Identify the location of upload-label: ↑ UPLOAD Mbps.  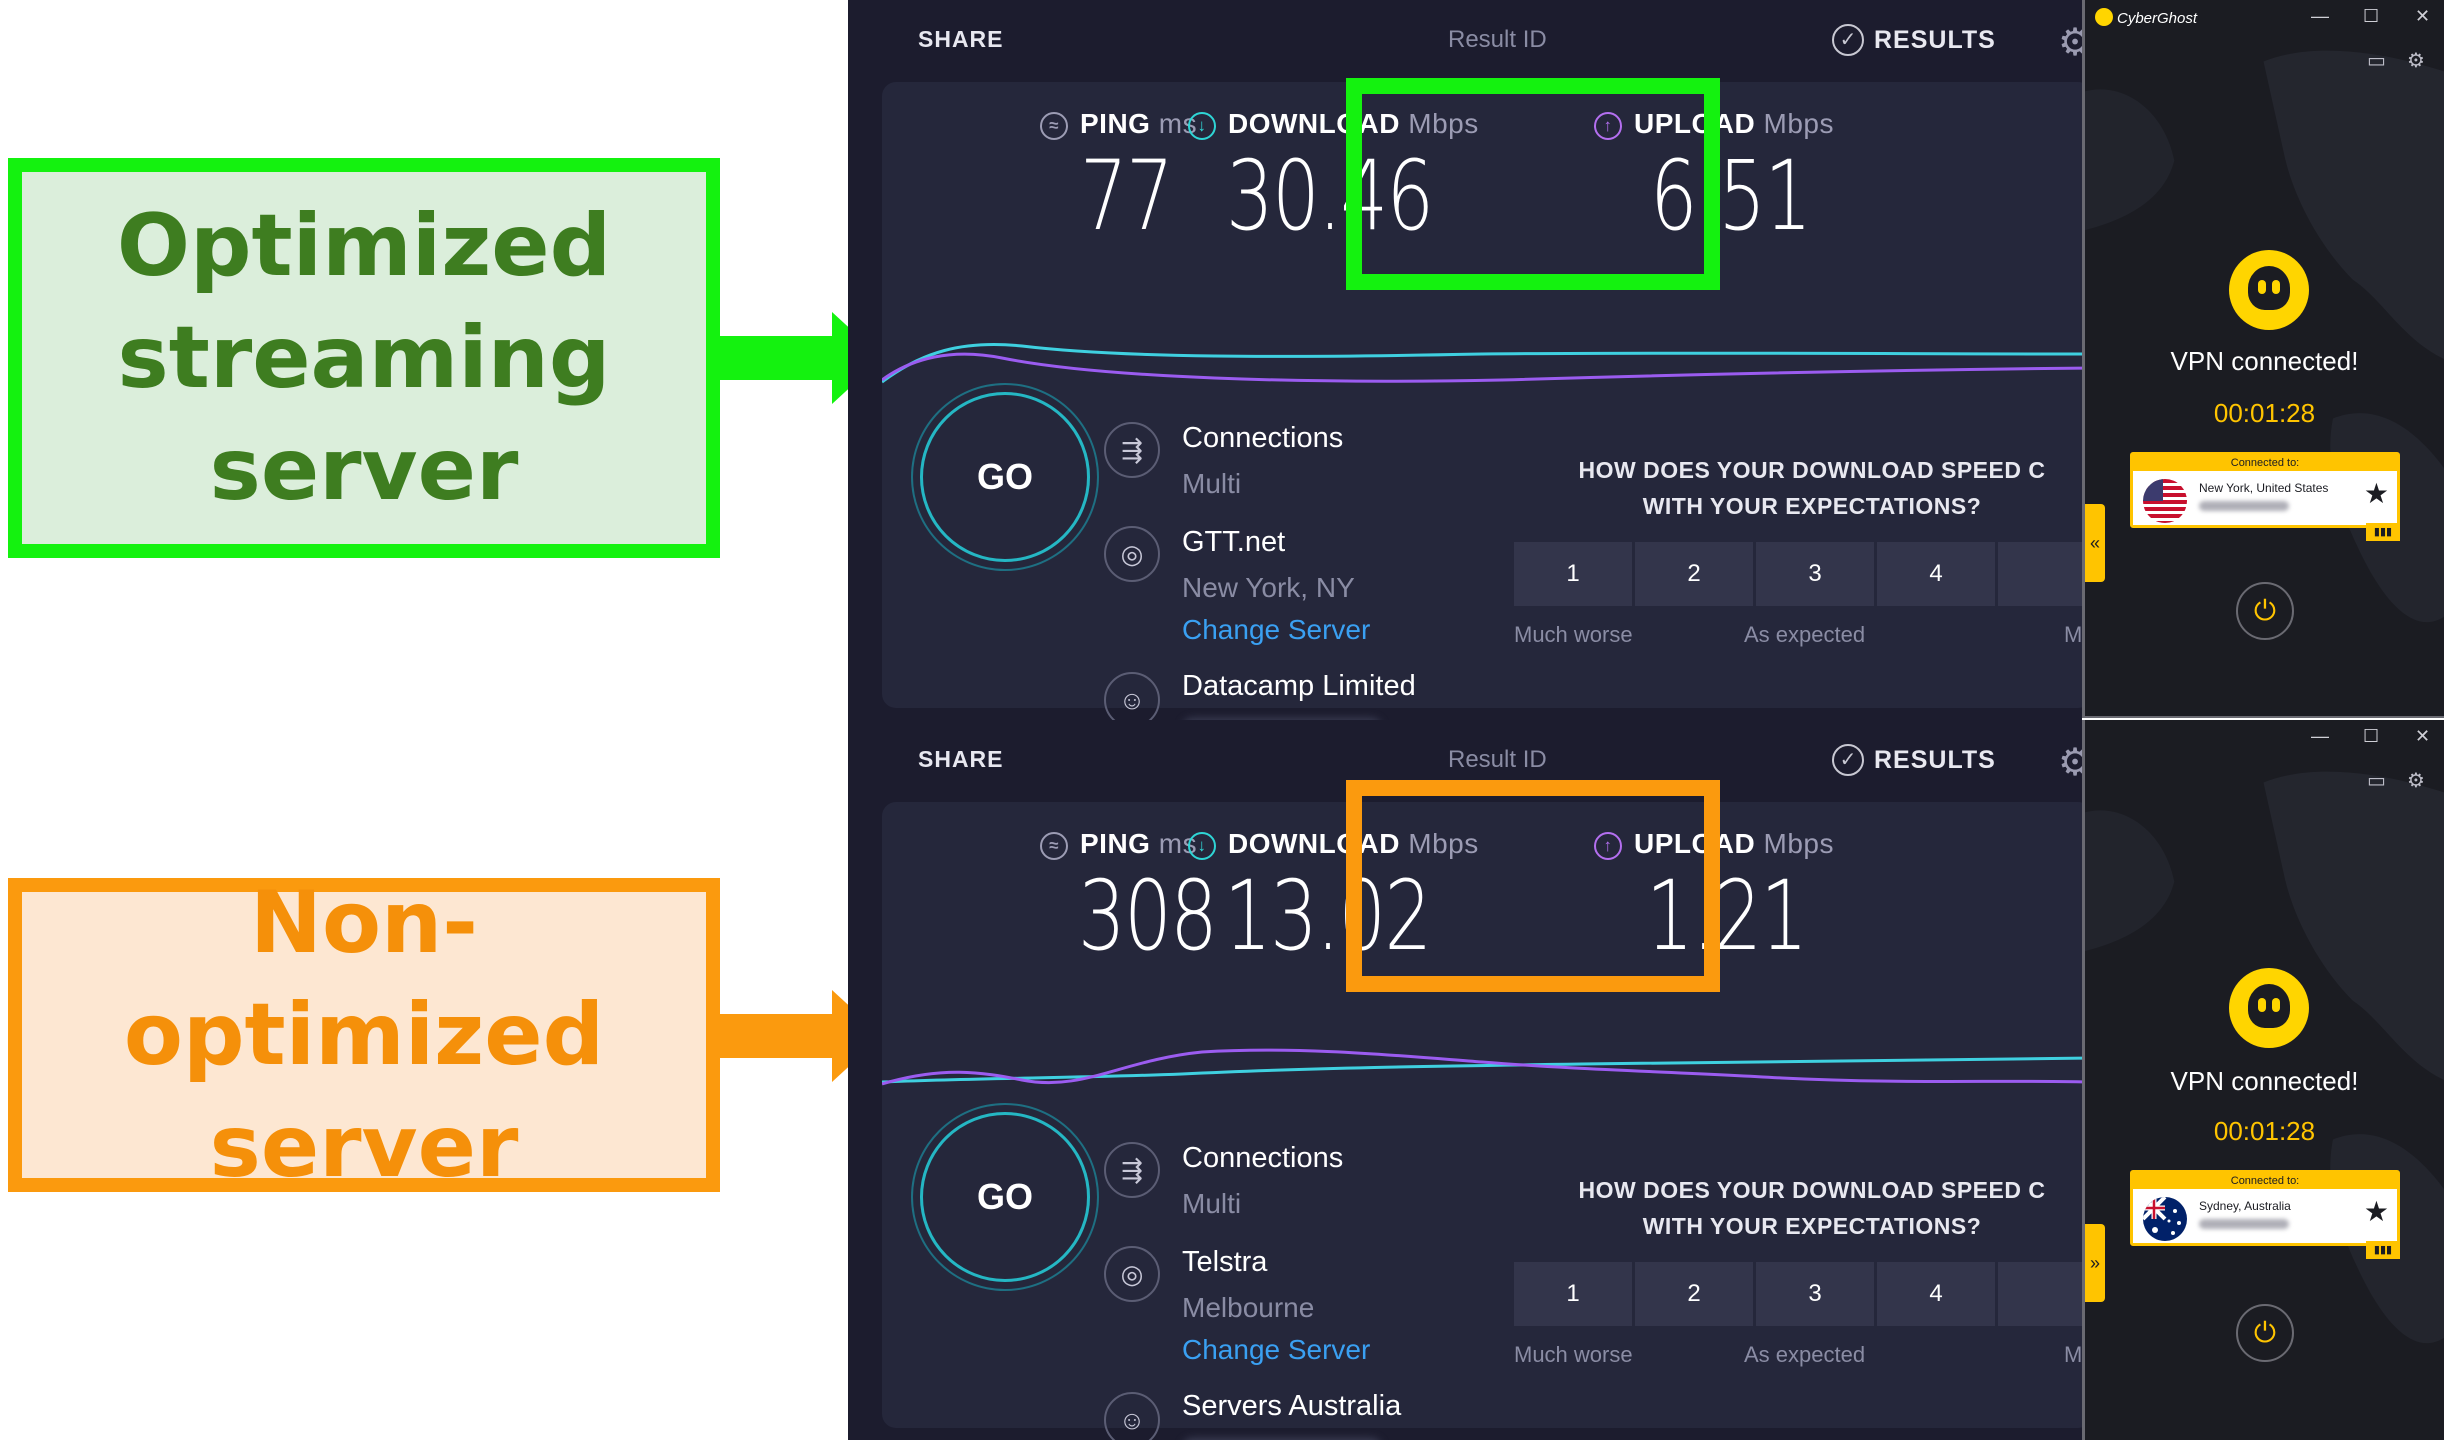
(1714, 844).